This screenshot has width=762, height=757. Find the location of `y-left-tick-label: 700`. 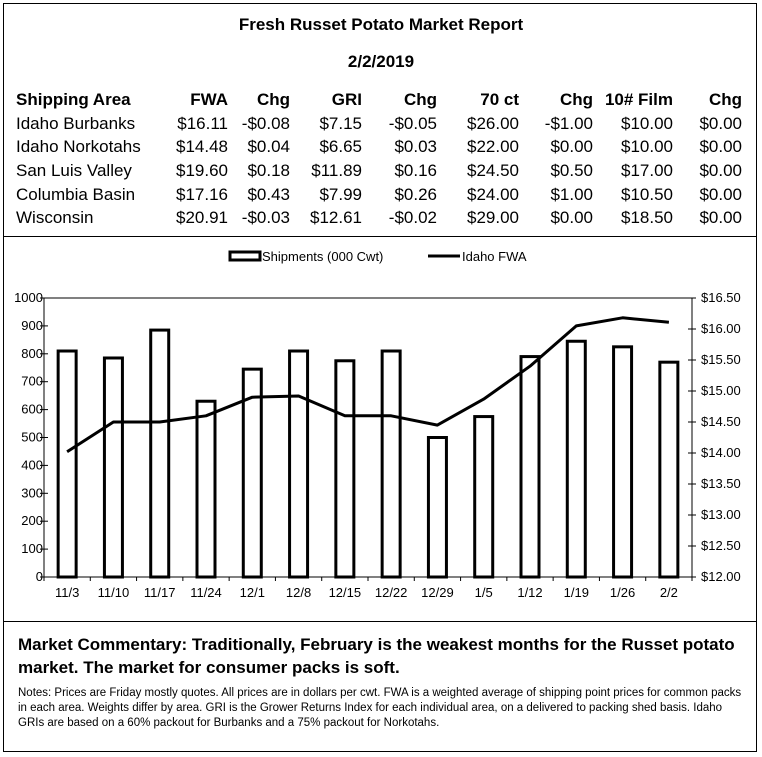

y-left-tick-label: 700 is located at coordinates (32, 381).